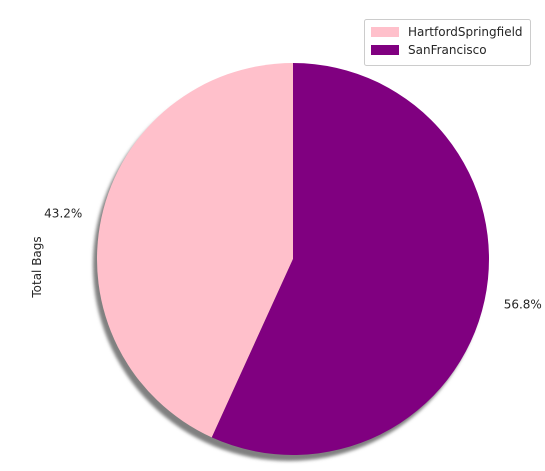 Image resolution: width=545 pixels, height=471 pixels. What do you see at coordinates (465, 32) in the screenshot?
I see `legend-label-hartfordspringfield: HartfordSpringfield` at bounding box center [465, 32].